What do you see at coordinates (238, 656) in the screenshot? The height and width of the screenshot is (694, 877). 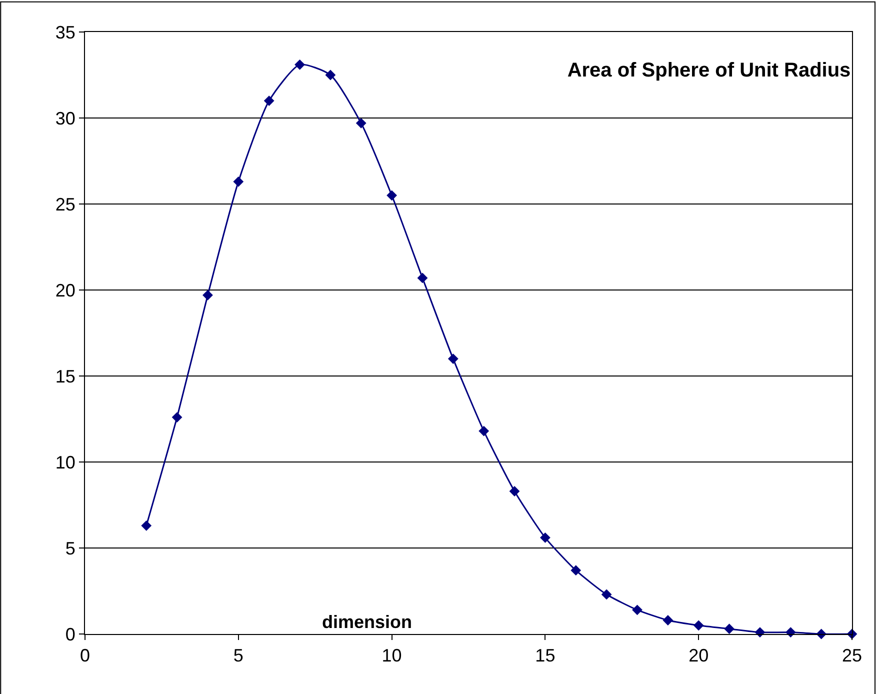 I see `x-tick-label: 5` at bounding box center [238, 656].